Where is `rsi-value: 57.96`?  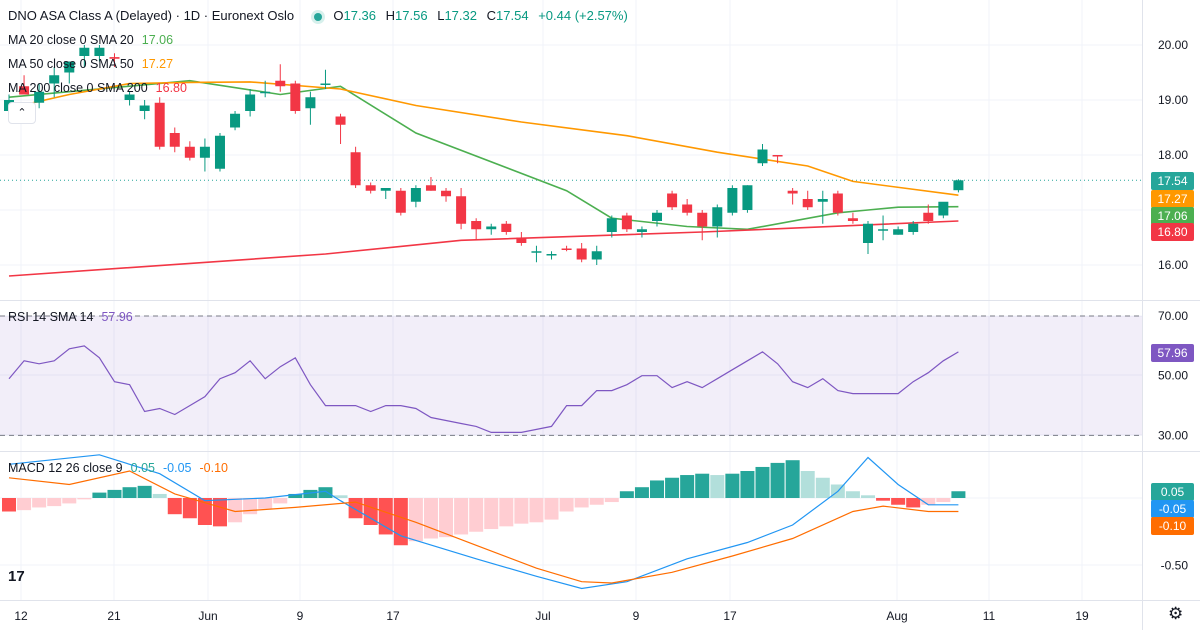
rsi-value: 57.96 is located at coordinates (117, 317).